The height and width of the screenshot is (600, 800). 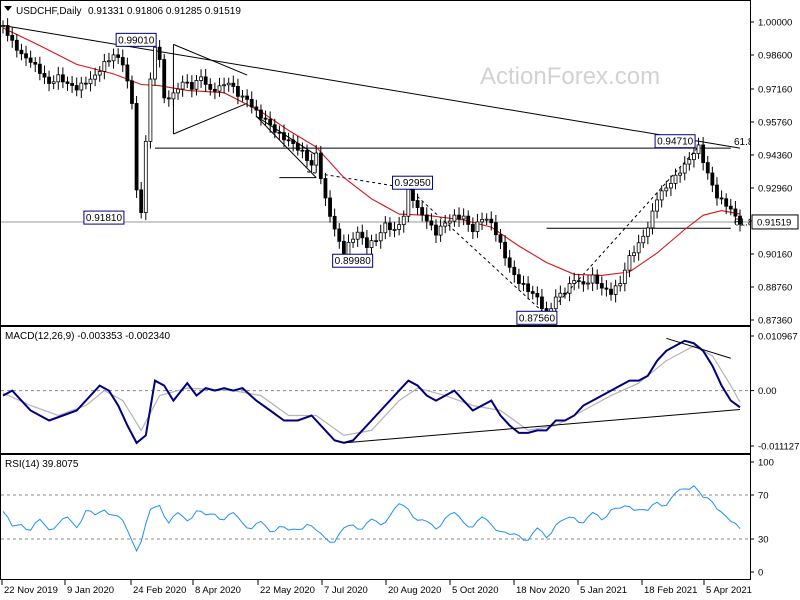 What do you see at coordinates (286, 135) in the screenshot?
I see `falling-channel-top` at bounding box center [286, 135].